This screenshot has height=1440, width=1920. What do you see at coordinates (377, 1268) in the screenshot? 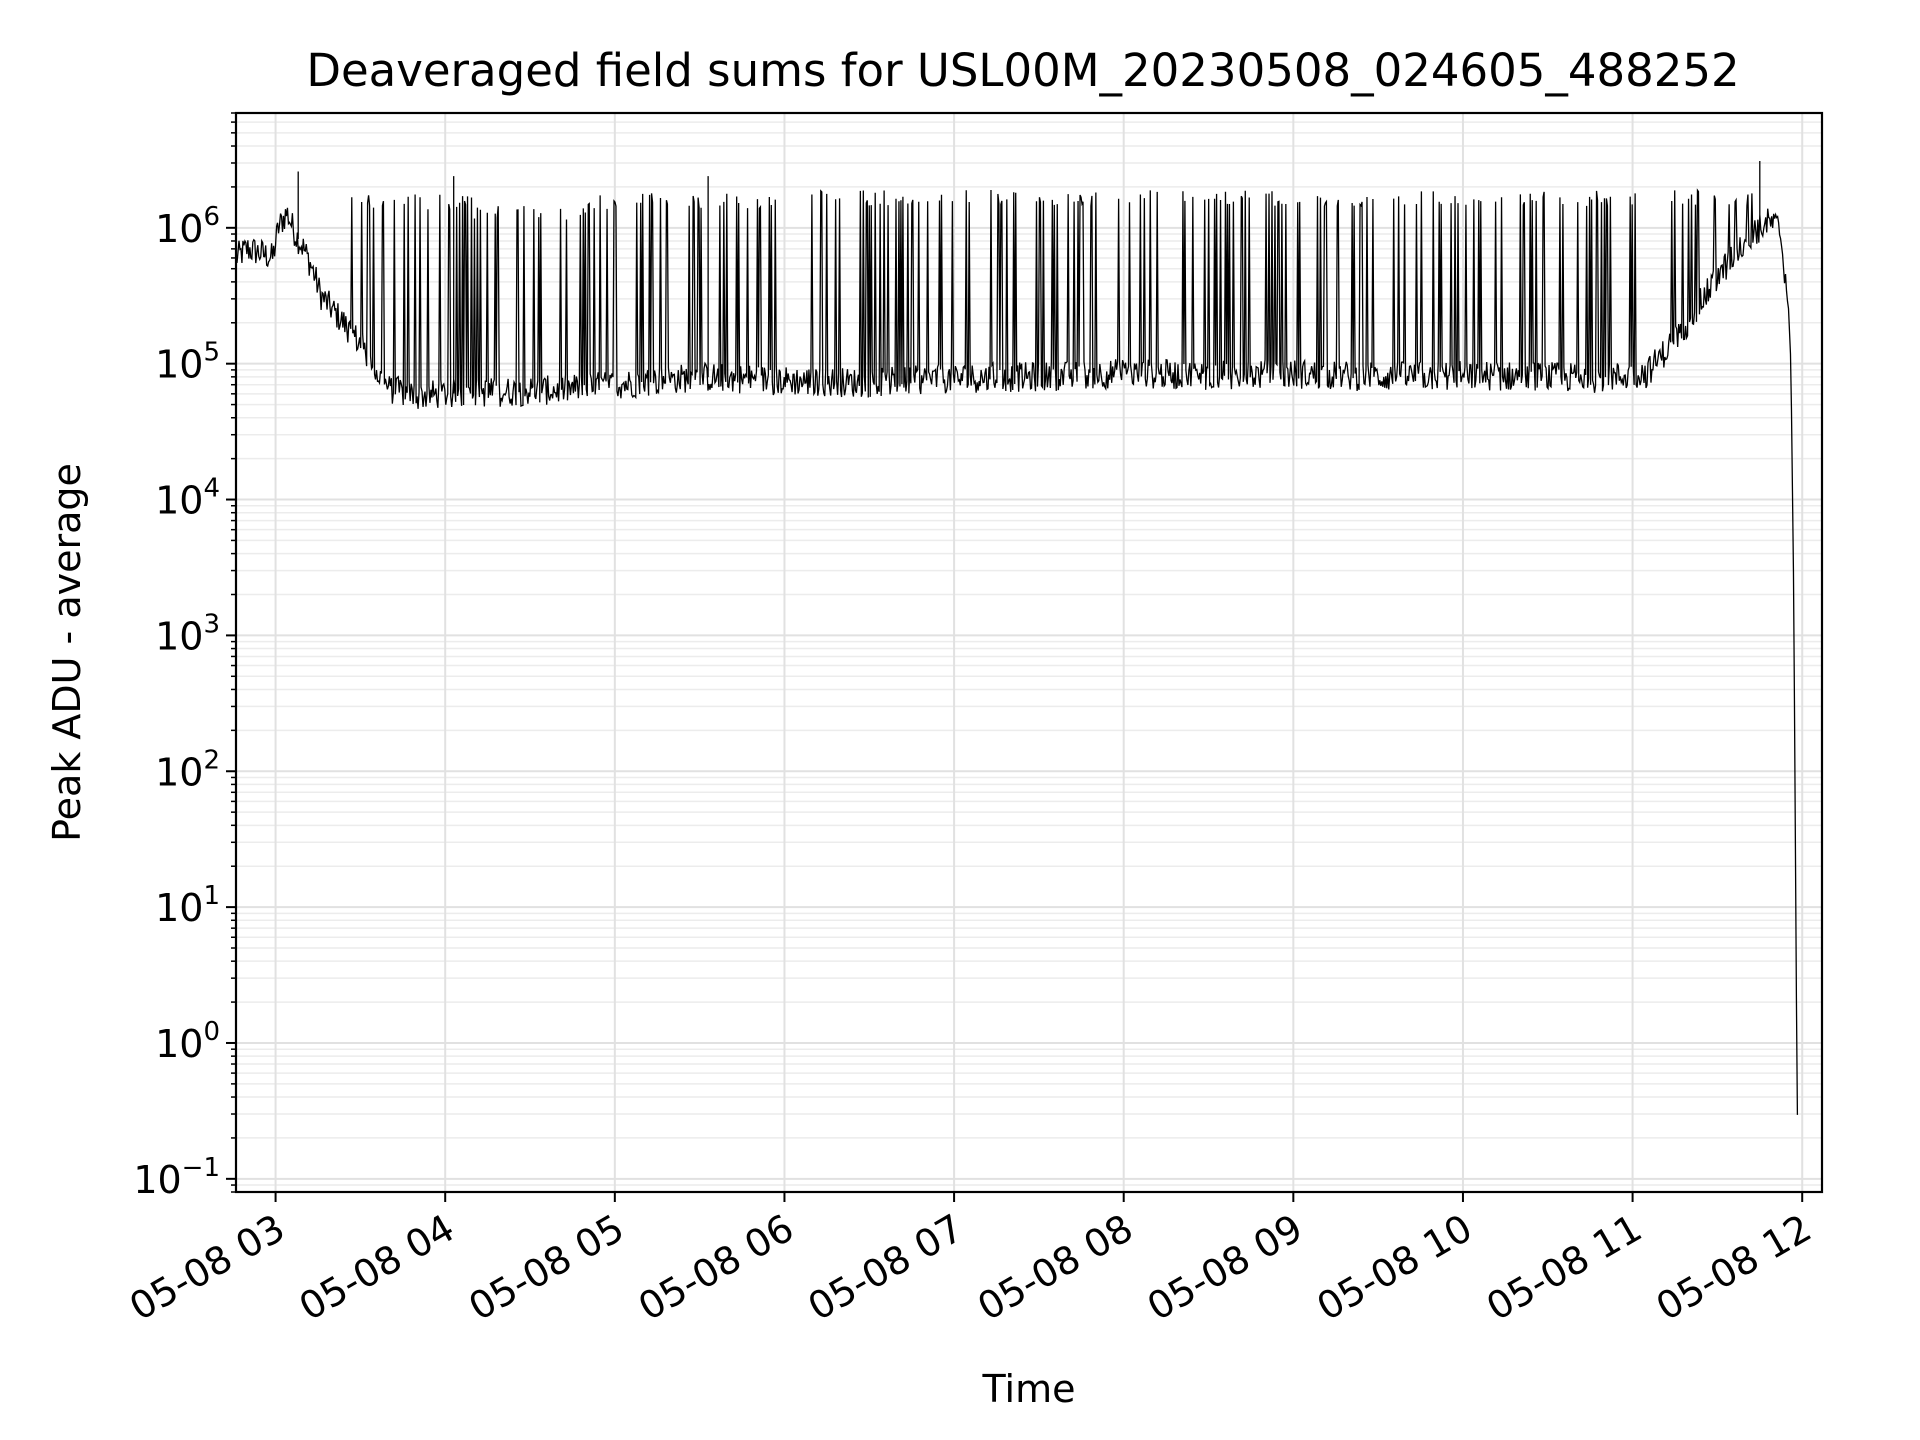
I see `x-tick-label: 05-08 04` at bounding box center [377, 1268].